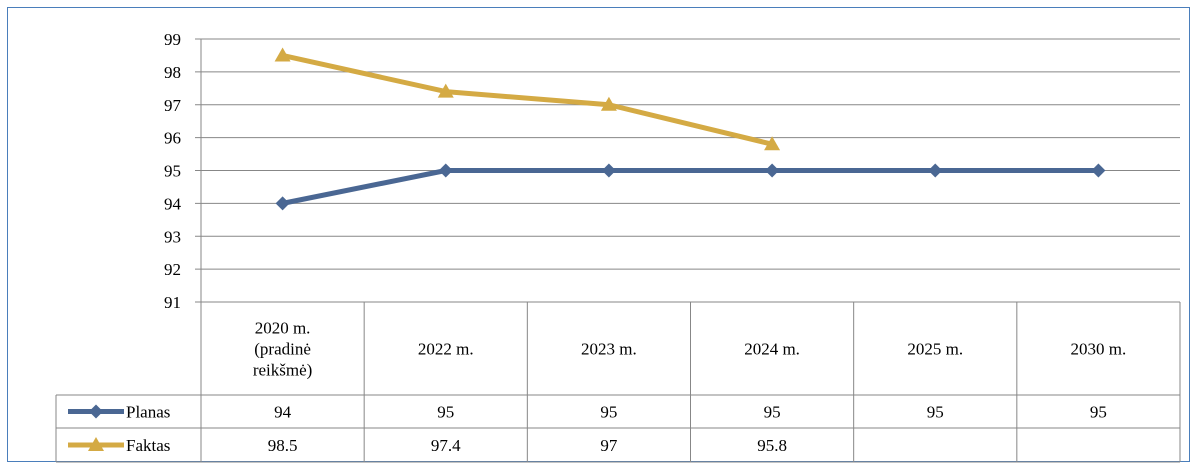 The width and height of the screenshot is (1199, 470). Describe the element at coordinates (172, 171) in the screenshot. I see `y-tick-label: 95` at that location.